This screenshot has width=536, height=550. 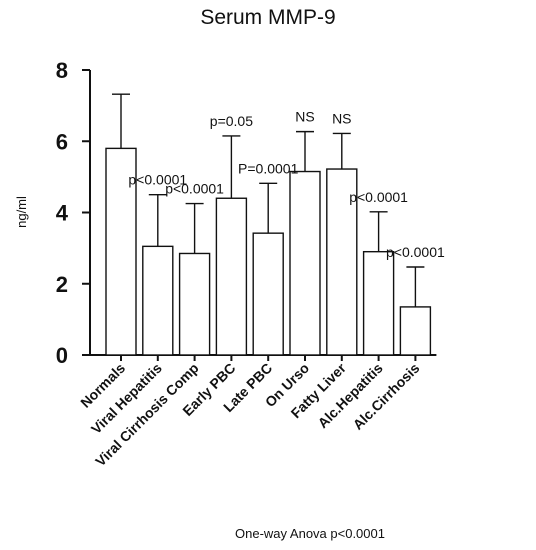 I want to click on footer-note: One-way Anova p<0.0001, so click(x=310, y=533).